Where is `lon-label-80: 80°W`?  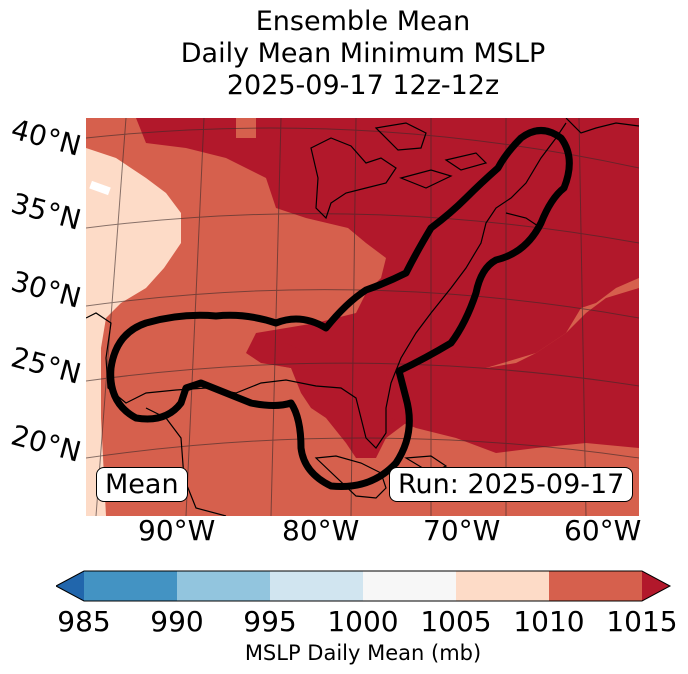
lon-label-80: 80°W is located at coordinates (321, 530).